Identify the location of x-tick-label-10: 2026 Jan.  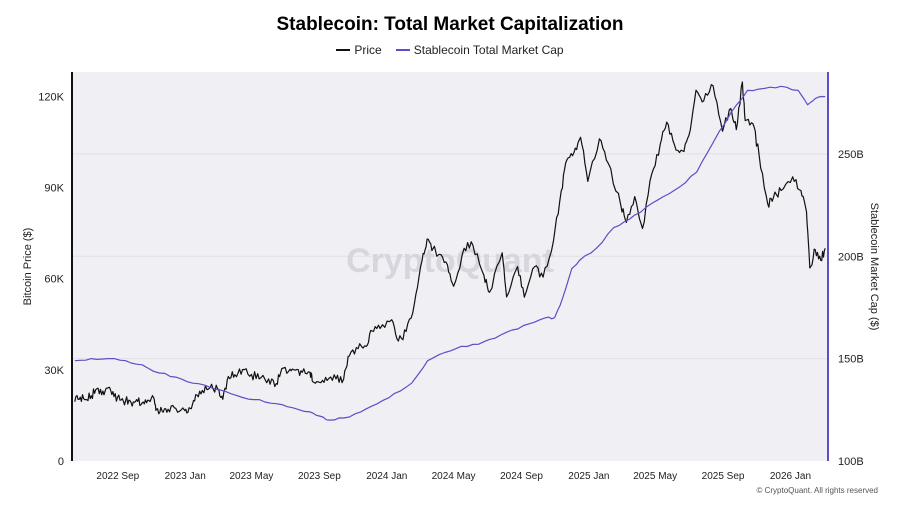
(790, 476).